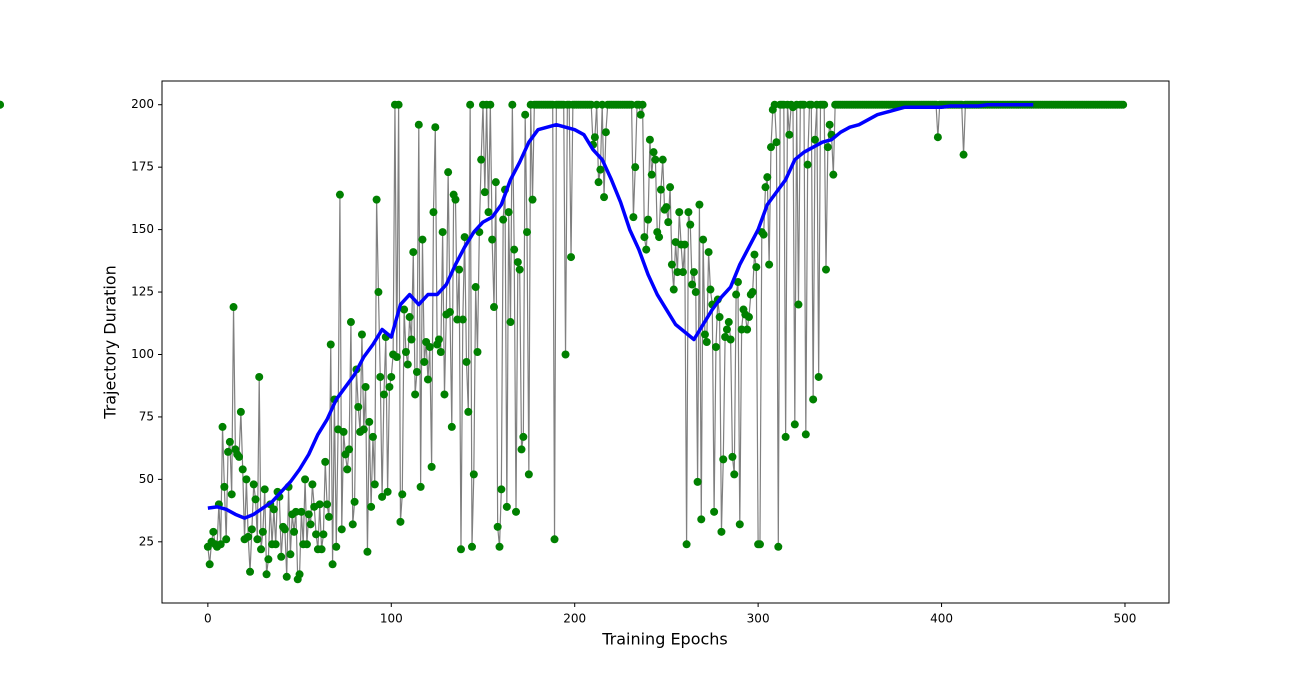  Describe the element at coordinates (142, 167) in the screenshot. I see `y-tick-label: 175` at that location.